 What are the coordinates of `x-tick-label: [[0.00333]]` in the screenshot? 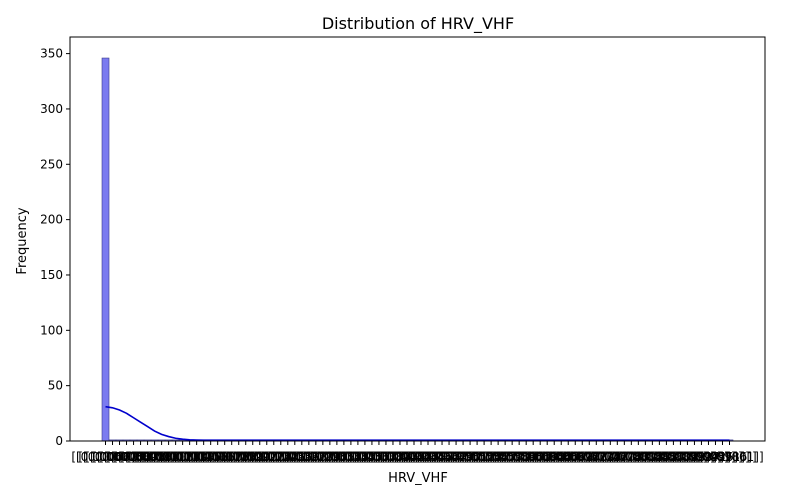 It's located at (351, 457).